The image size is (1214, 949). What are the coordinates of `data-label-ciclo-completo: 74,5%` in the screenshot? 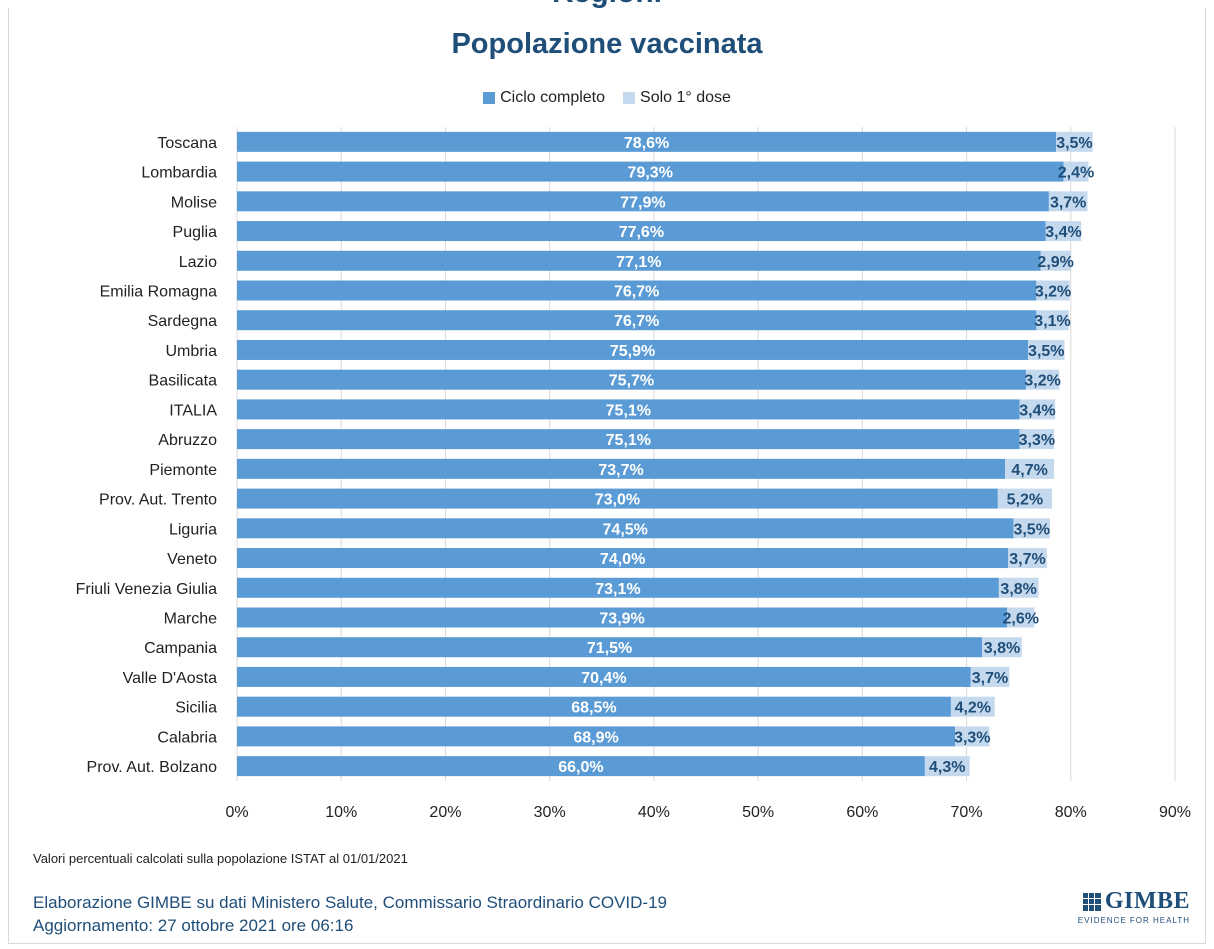 It's located at (625, 529).